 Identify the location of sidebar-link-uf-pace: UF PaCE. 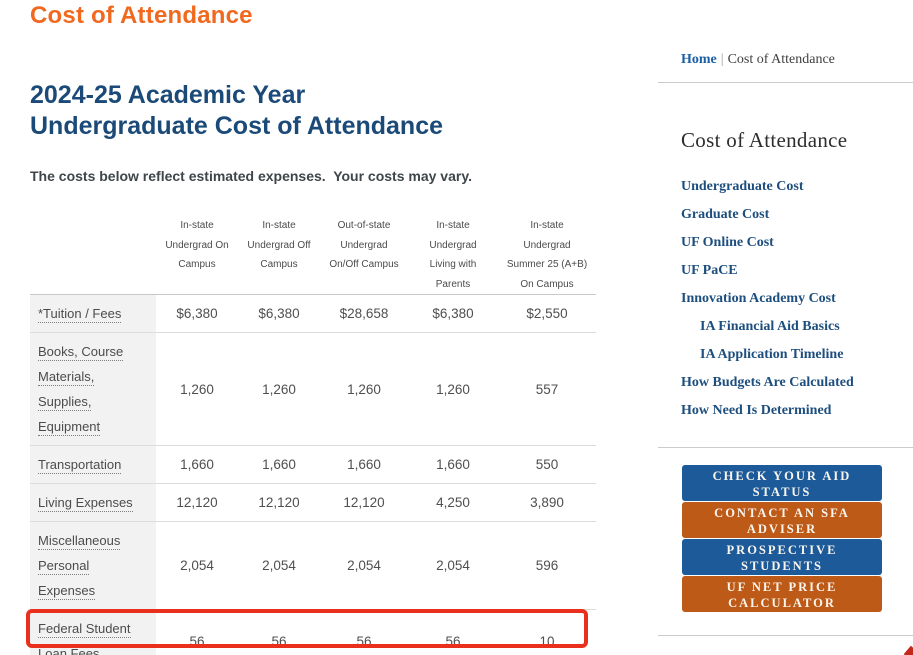
(709, 270).